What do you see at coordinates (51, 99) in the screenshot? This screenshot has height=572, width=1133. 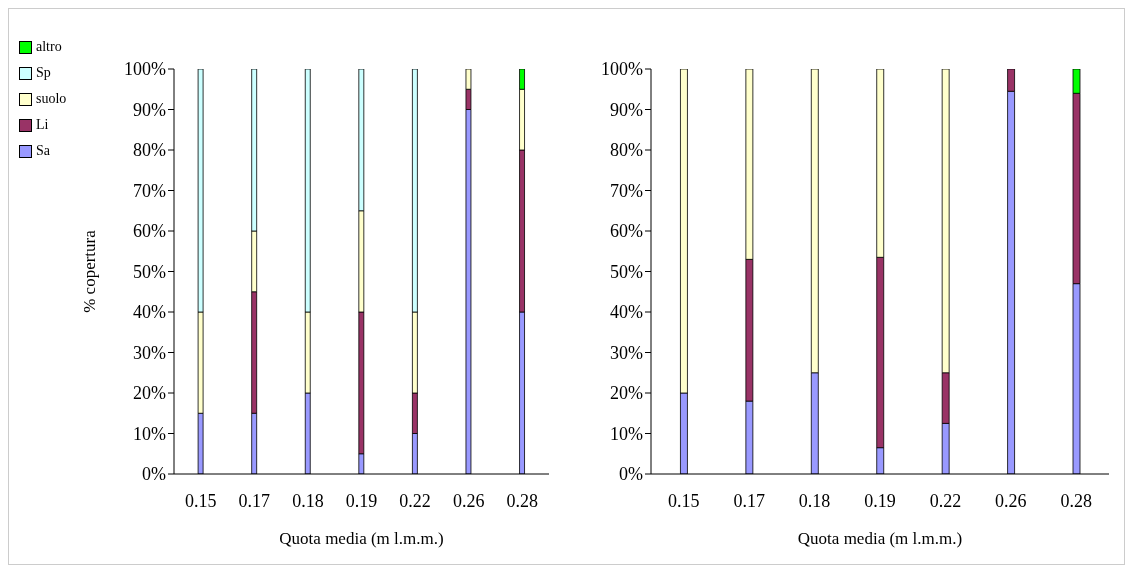 I see `legend-label: suolo` at bounding box center [51, 99].